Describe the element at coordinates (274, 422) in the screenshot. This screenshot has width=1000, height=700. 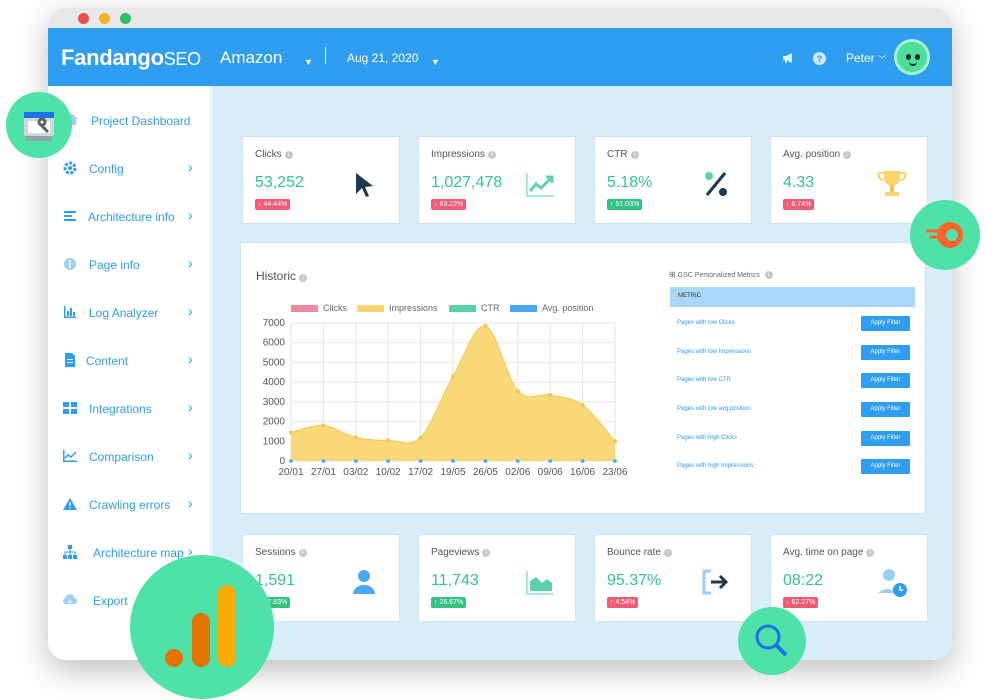
I see `y-tick-label: 2000` at that location.